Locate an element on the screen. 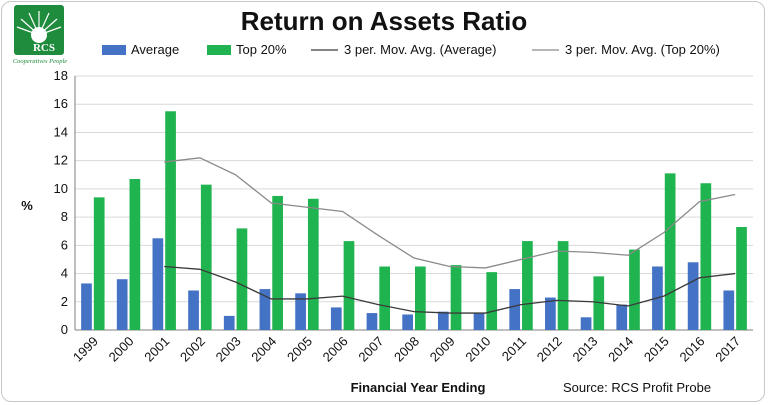 This screenshot has width=768, height=405. y-tick-label: 0 is located at coordinates (64, 329).